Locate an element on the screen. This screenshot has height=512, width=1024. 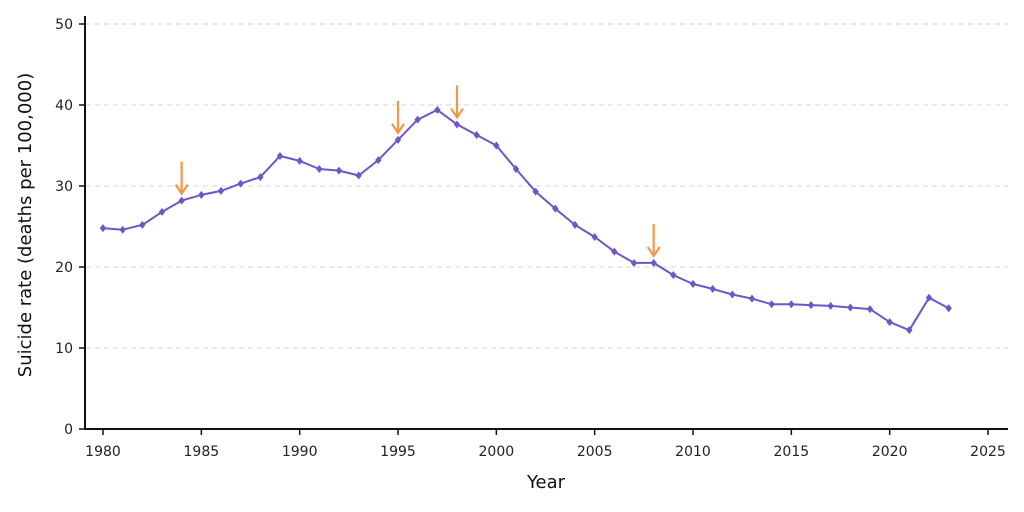
y-tick-label: 50 is located at coordinates (64, 25).